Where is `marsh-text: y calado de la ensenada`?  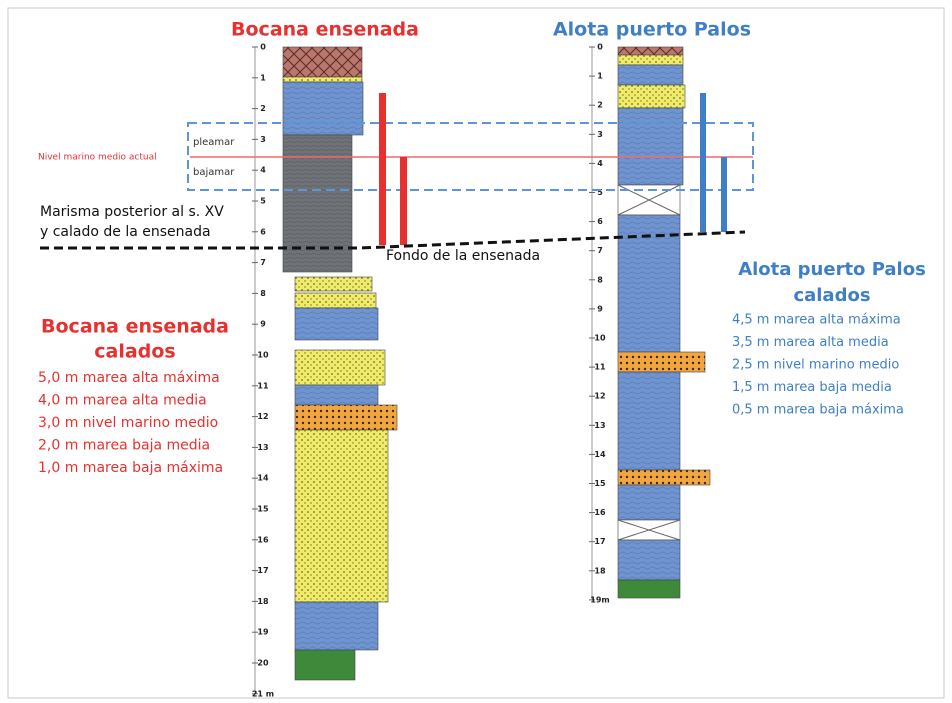
marsh-text: y calado de la ensenada is located at coordinates (125, 232).